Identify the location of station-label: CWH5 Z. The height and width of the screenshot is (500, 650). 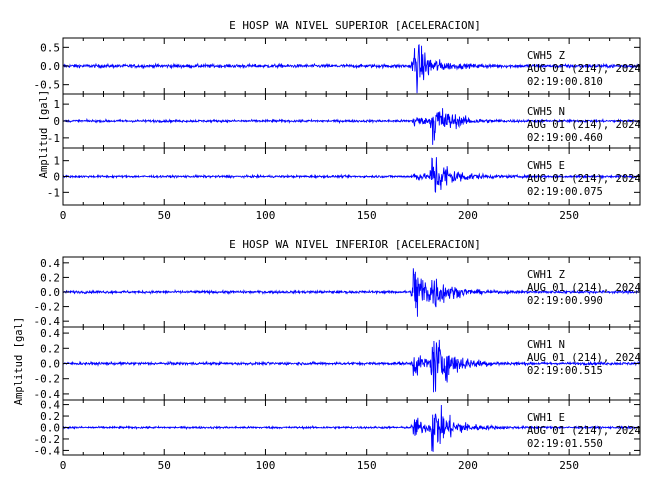
(546, 56).